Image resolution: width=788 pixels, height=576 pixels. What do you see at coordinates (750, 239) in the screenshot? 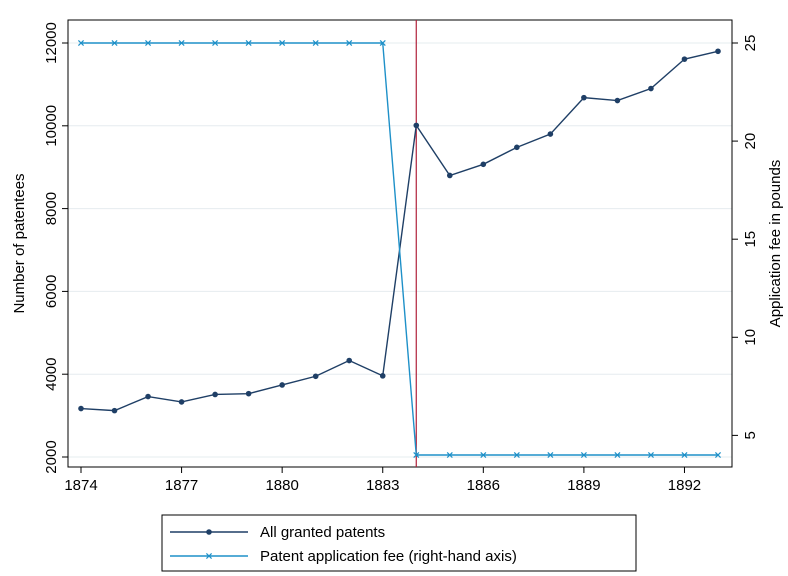
I see `y-right-tick-label: 15` at bounding box center [750, 239].